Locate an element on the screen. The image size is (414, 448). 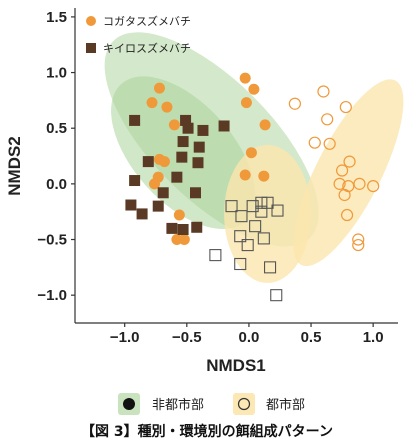
legend-kiiro-label: キイロスズメバチ is located at coordinates (147, 48).